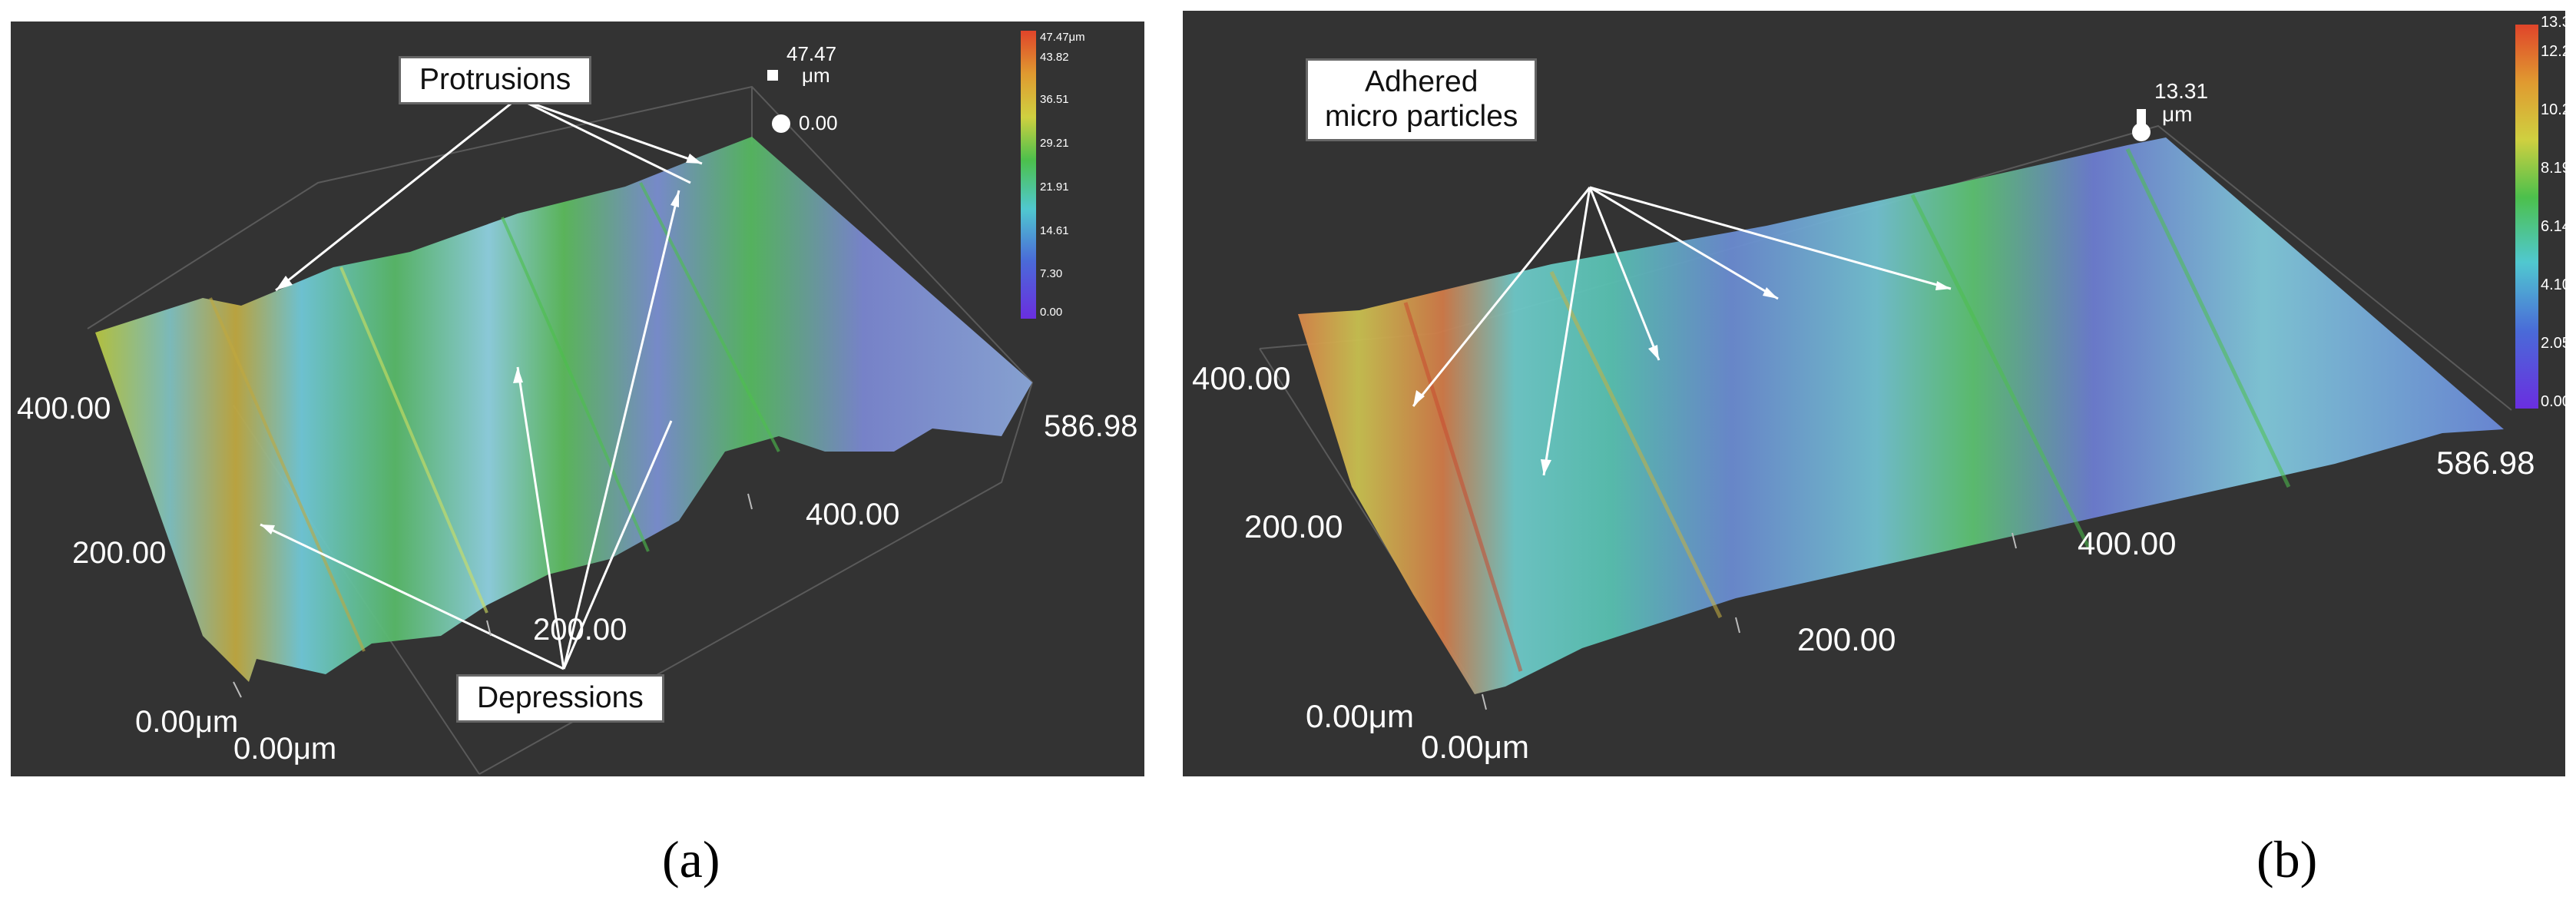  Describe the element at coordinates (1054, 99) in the screenshot. I see `colorbar-label: 36.51` at that location.